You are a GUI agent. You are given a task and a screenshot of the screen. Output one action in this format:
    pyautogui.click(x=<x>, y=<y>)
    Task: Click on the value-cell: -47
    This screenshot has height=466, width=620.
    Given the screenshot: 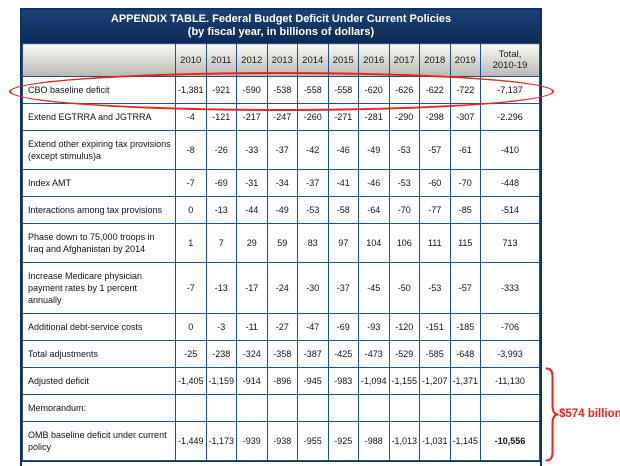 What is the action you would take?
    pyautogui.click(x=313, y=327)
    